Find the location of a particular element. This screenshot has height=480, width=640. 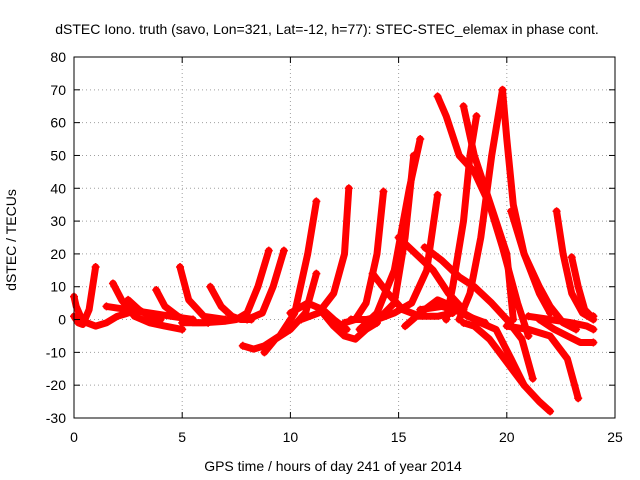

x-tick-label: 25 is located at coordinates (615, 437).